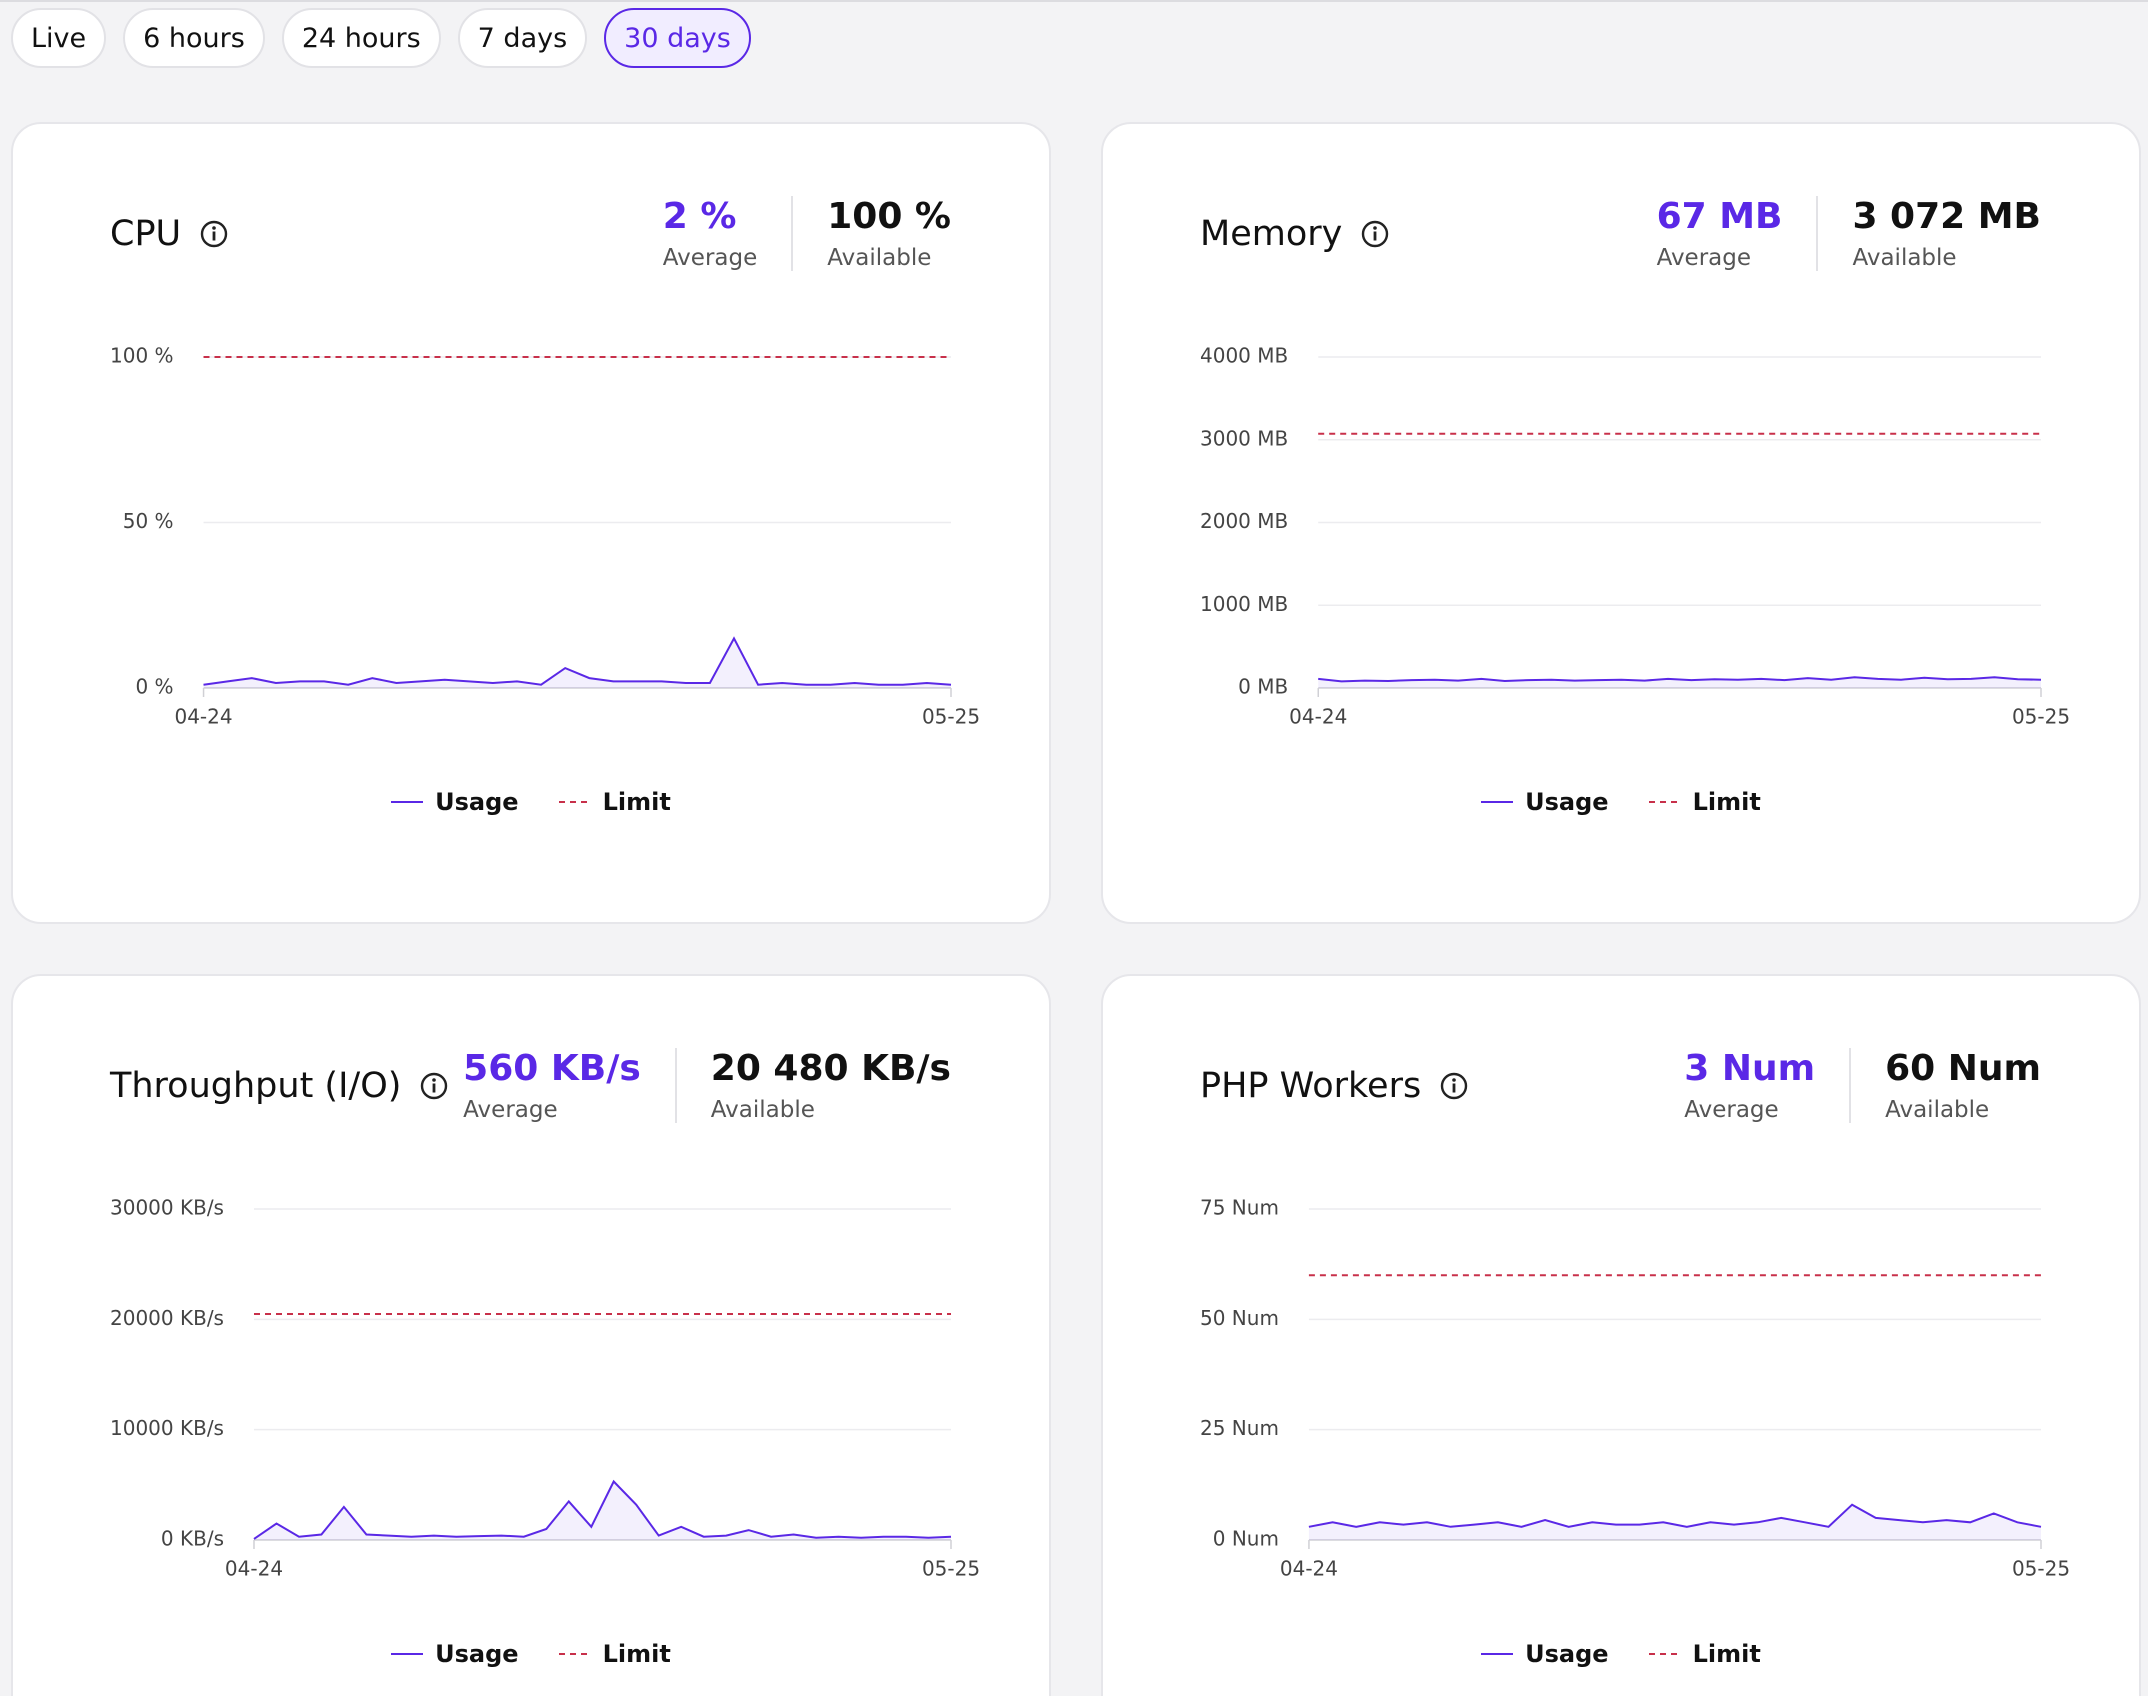 Image resolution: width=2148 pixels, height=1696 pixels. I want to click on card-title: PHP Workers, so click(1334, 1086).